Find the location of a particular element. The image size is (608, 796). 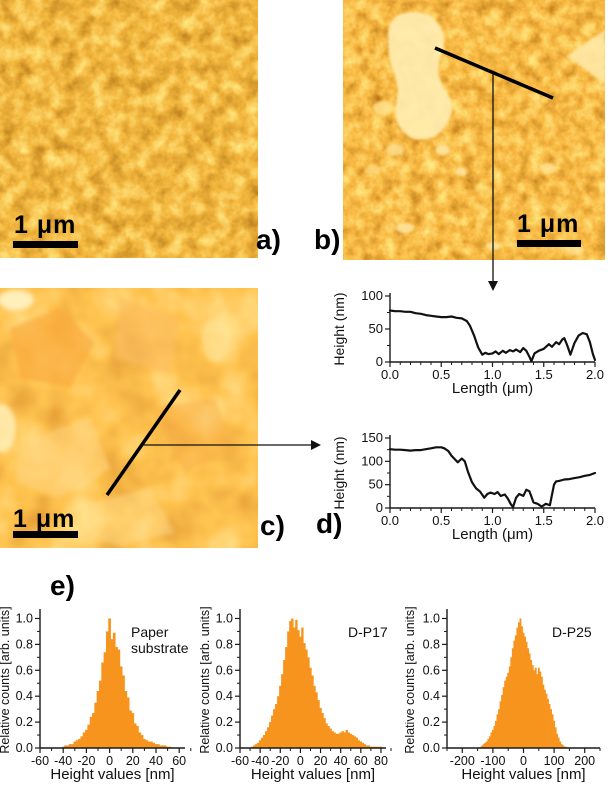

svg-text: 80 is located at coordinates (381, 761).